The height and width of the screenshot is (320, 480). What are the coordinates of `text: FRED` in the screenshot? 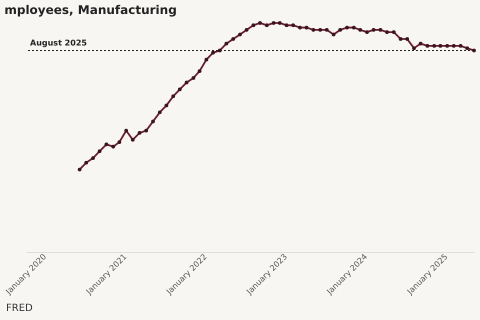 It's located at (19, 308).